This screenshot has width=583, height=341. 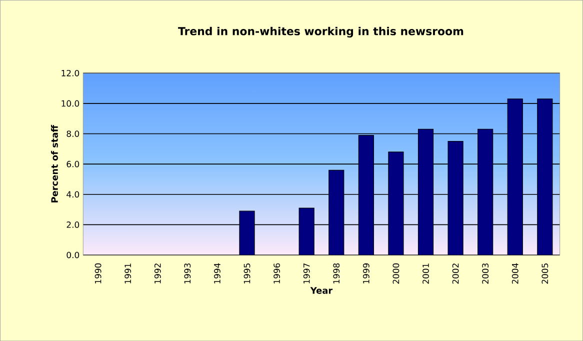 I want to click on x-tick-label: 2003, so click(x=485, y=273).